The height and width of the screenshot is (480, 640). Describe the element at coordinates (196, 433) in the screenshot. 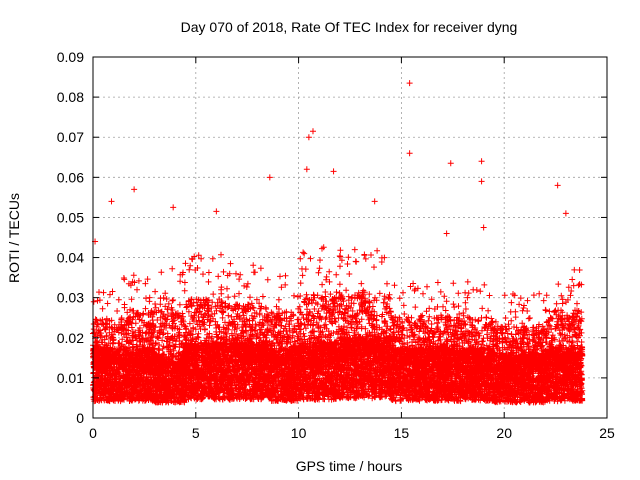

I see `x-tick-label: 5` at that location.